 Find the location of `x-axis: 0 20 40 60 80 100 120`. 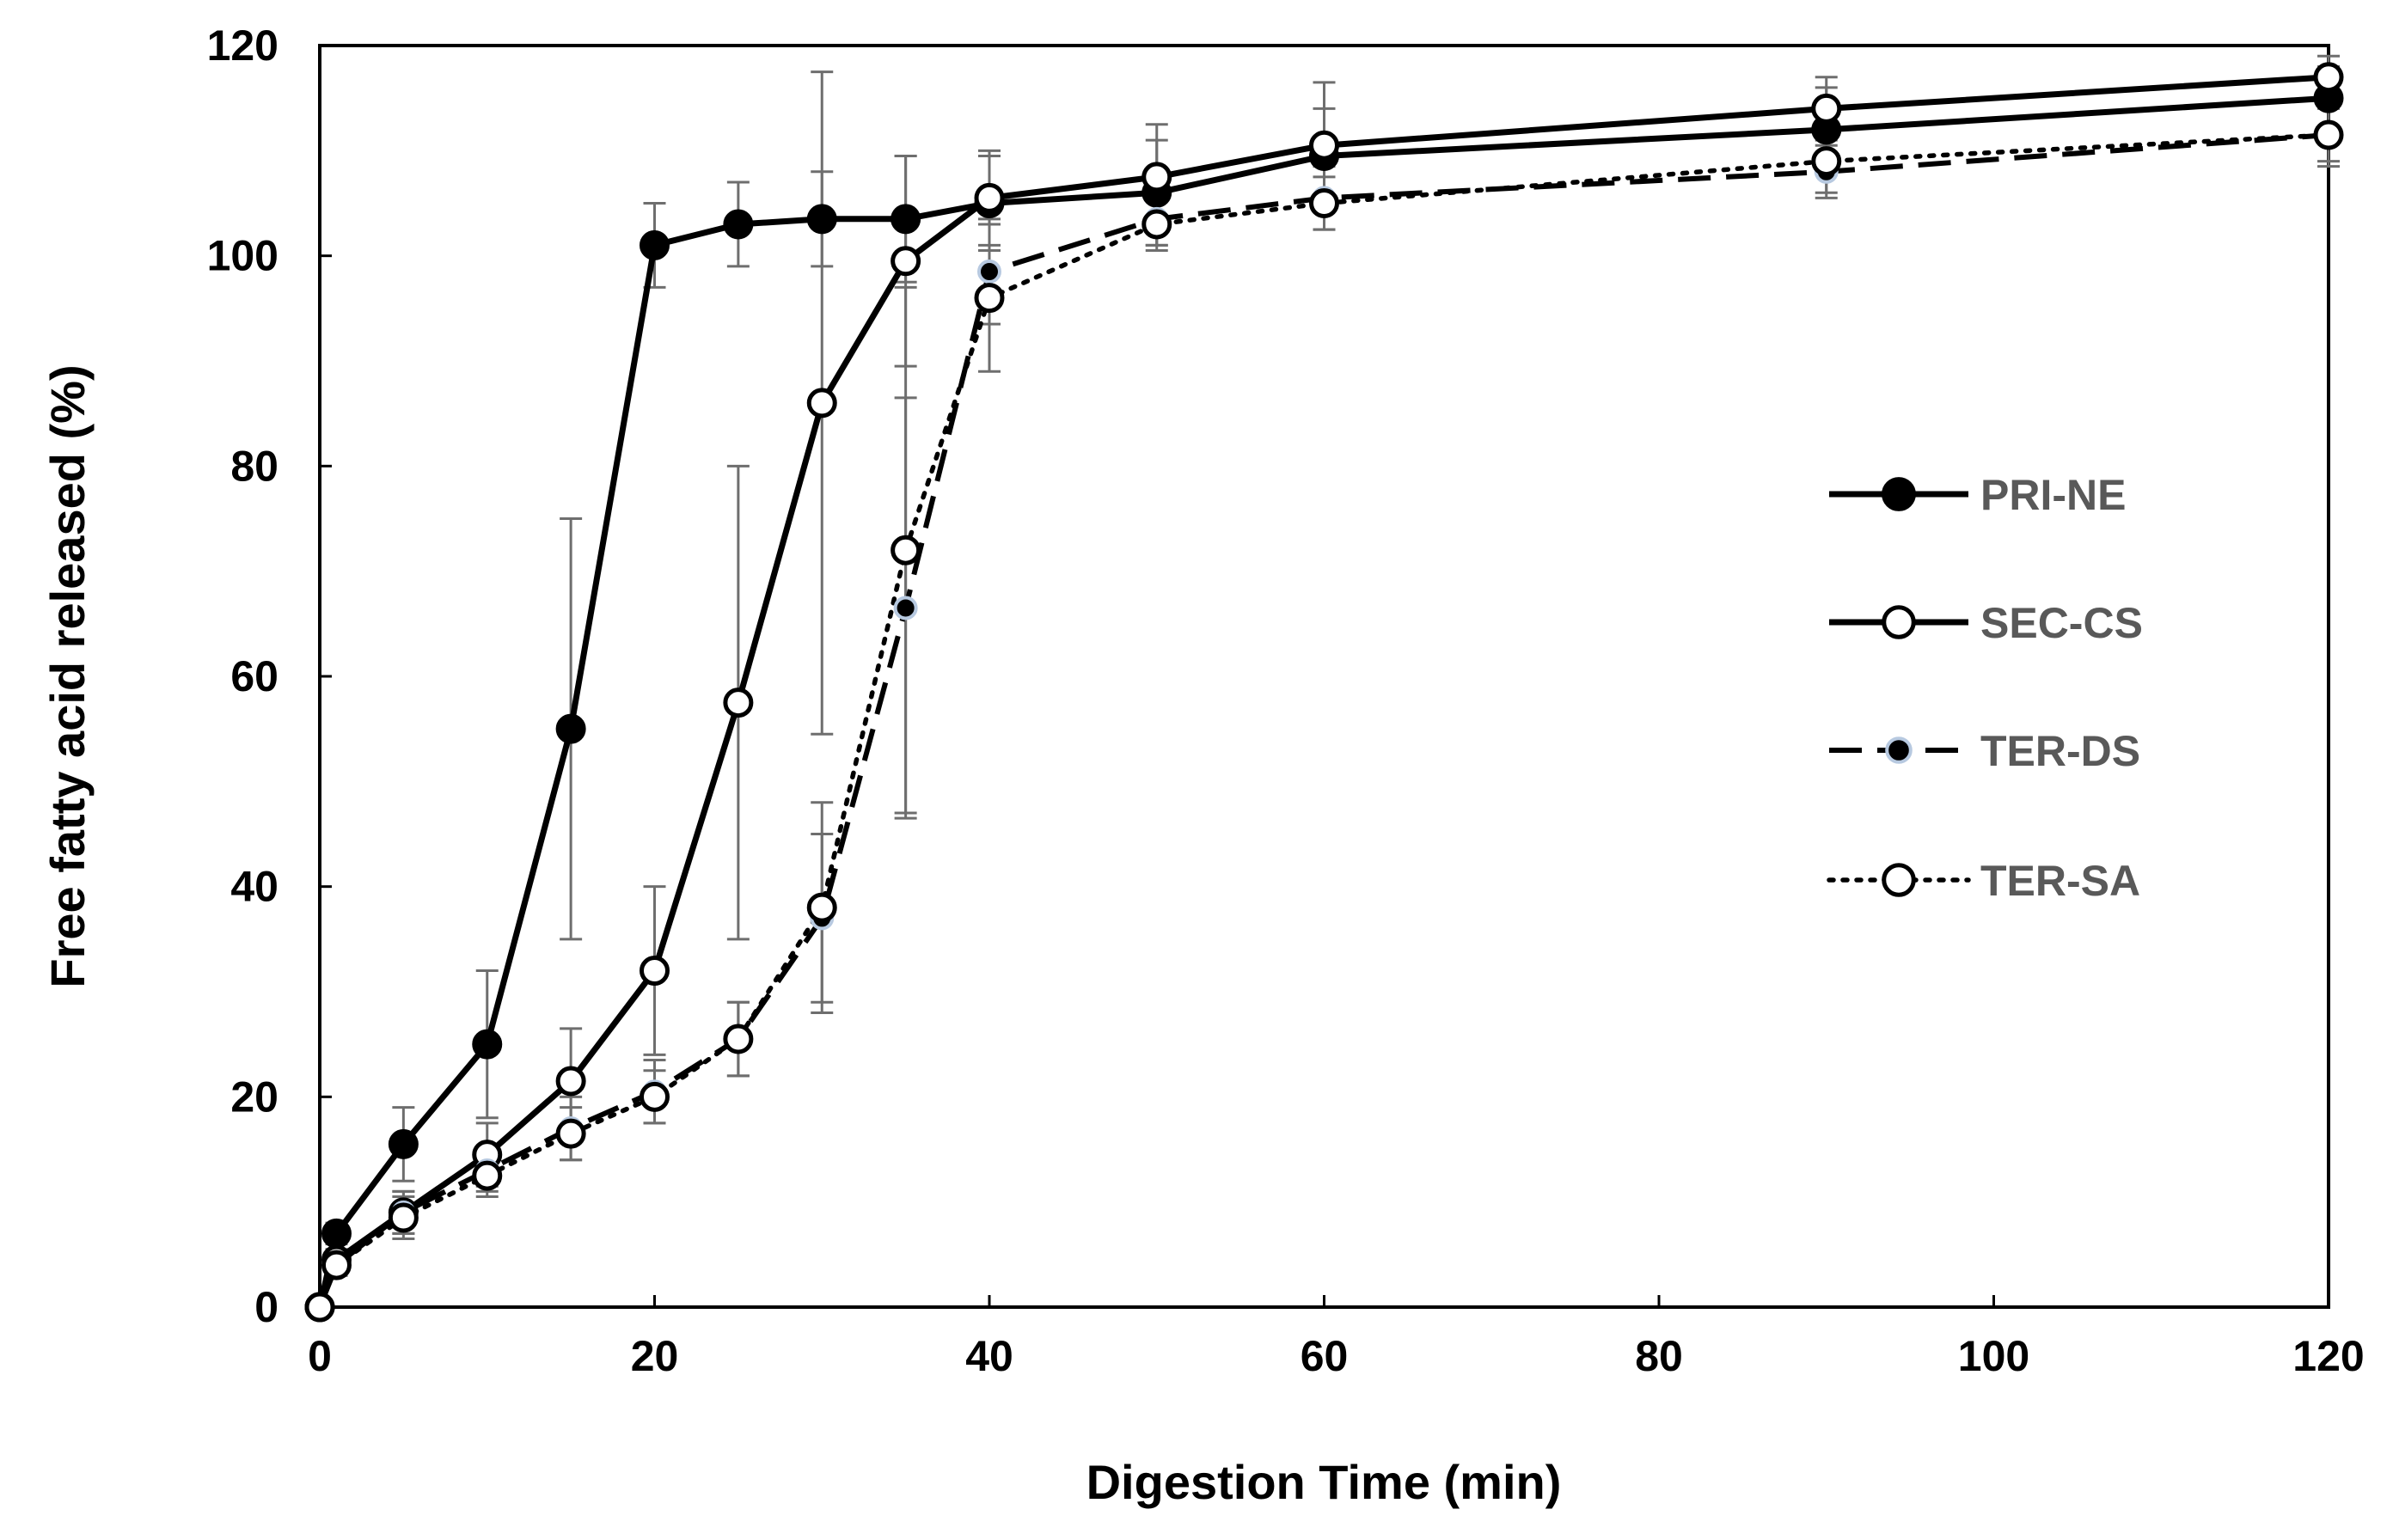

x-axis: 0 20 40 60 80 100 120 is located at coordinates (1336, 1337).